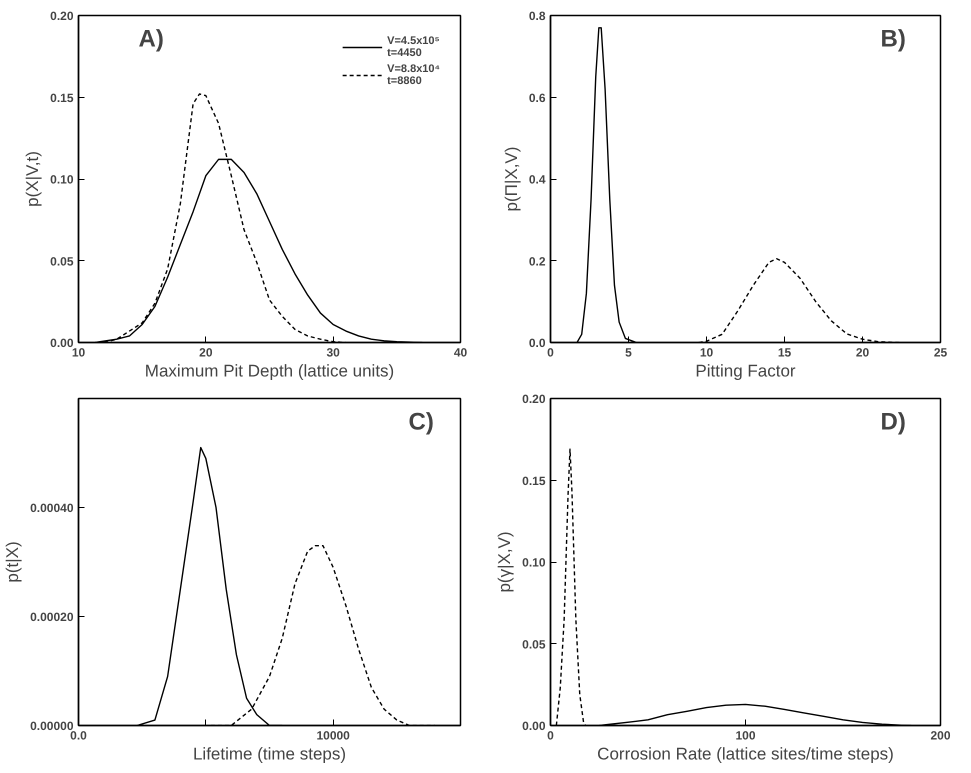 The width and height of the screenshot is (971, 773). I want to click on x-axis-title: Pitting Factor, so click(745, 371).